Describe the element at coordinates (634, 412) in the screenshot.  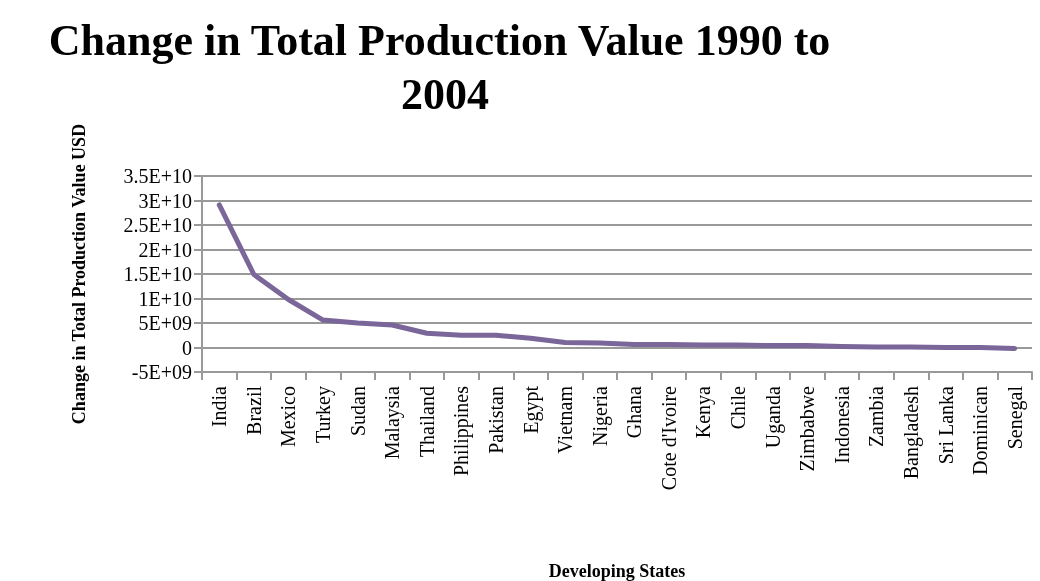
I see `x-tick-label: Ghana` at that location.